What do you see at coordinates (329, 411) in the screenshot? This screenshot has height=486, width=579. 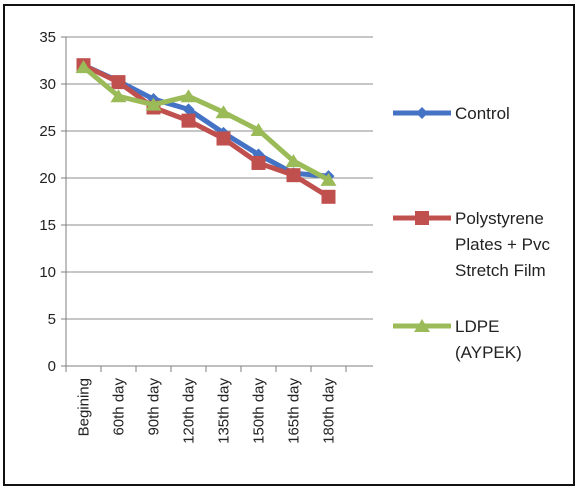 I see `x-tick-label: 180th day` at bounding box center [329, 411].